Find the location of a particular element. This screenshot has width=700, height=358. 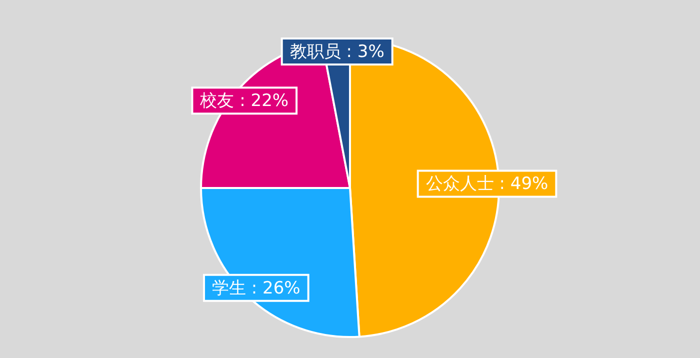

slice-label: 教职员 : 3% is located at coordinates (337, 52).